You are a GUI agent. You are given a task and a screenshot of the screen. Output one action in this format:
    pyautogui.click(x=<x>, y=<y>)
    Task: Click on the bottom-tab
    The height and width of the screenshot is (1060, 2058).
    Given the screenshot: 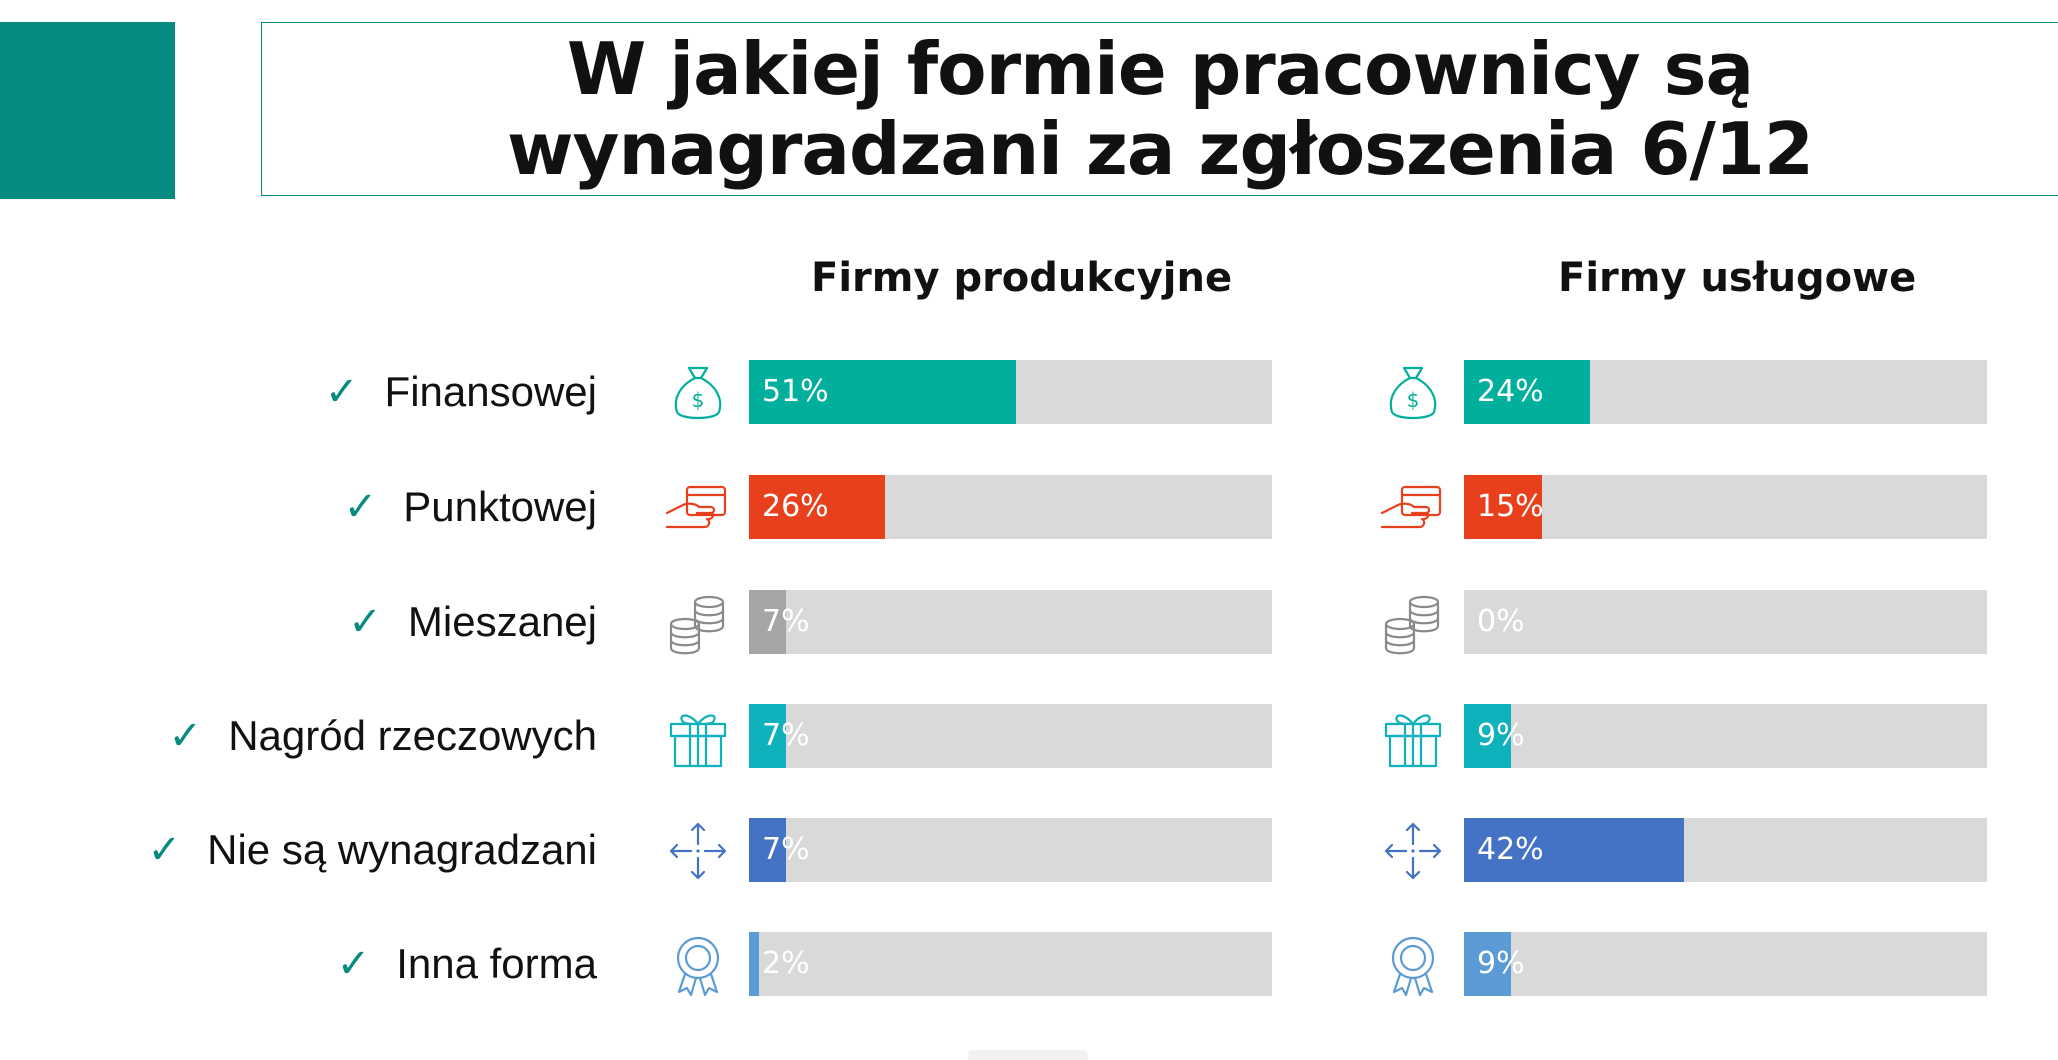 What is the action you would take?
    pyautogui.click(x=1028, y=1055)
    